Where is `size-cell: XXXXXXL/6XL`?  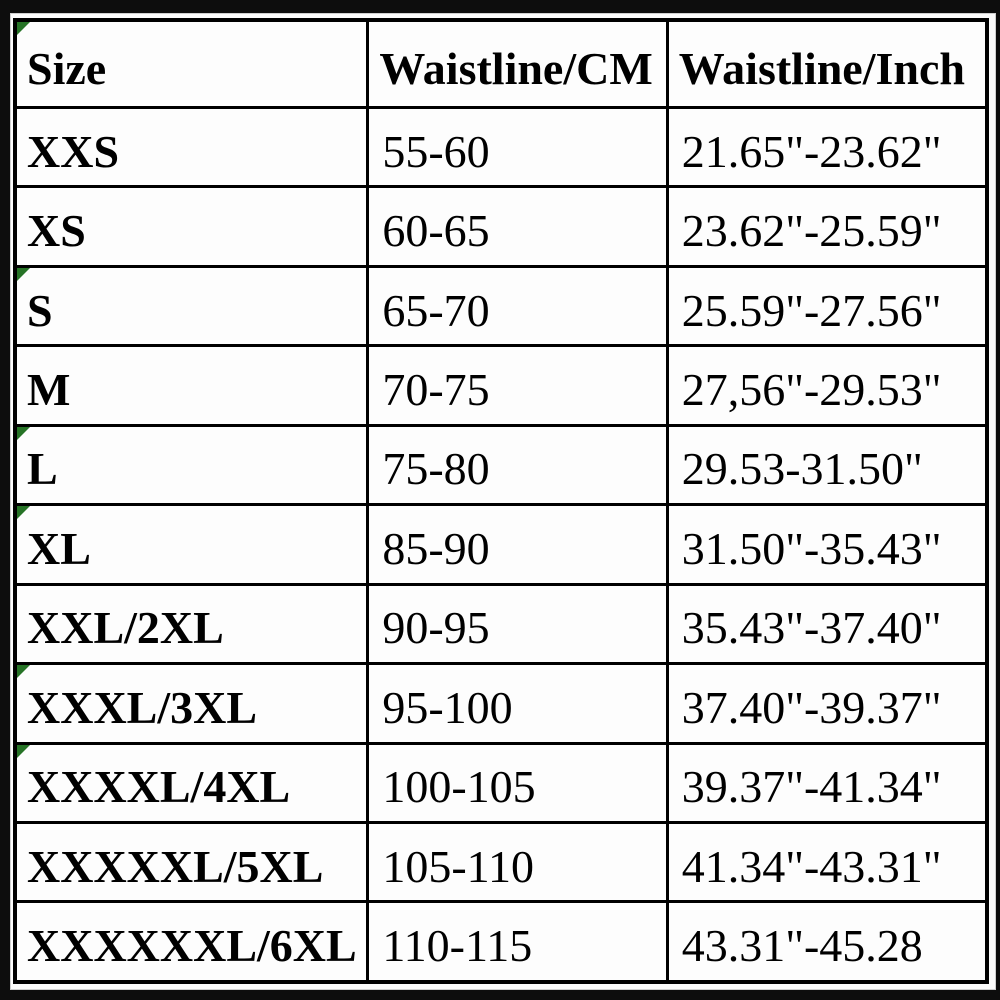
size-cell: XXXXXXL/6XL is located at coordinates (191, 942).